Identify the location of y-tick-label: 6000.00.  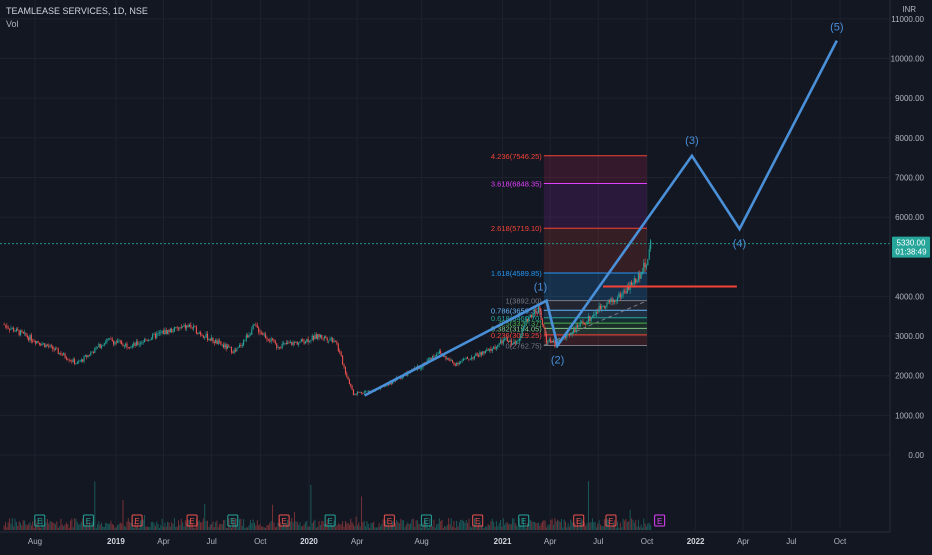
(909, 217).